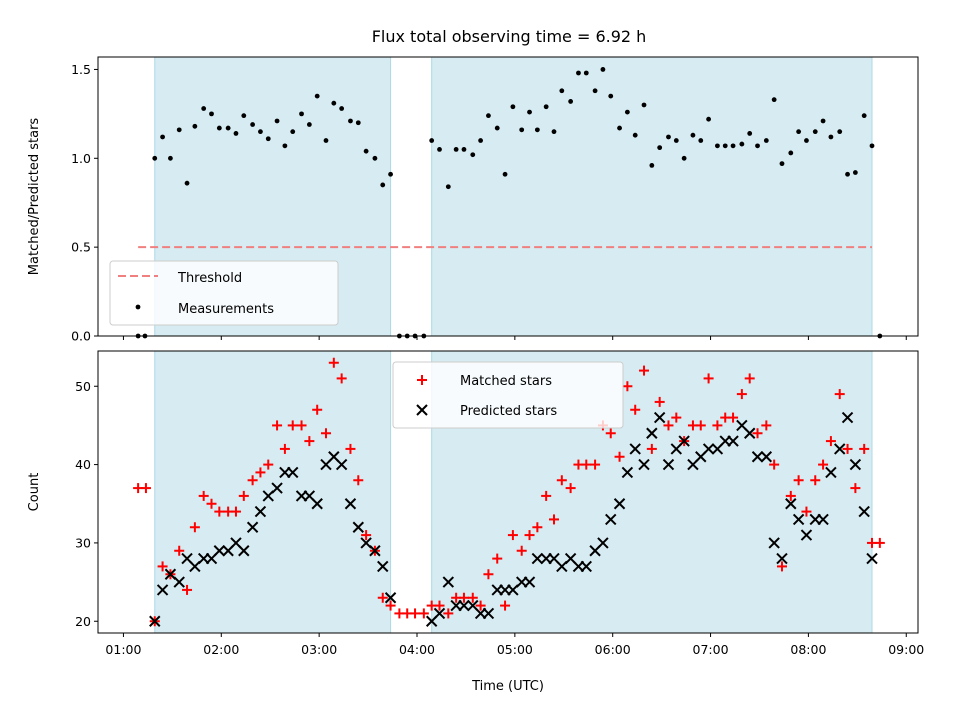 The height and width of the screenshot is (720, 960). Describe the element at coordinates (81, 69) in the screenshot. I see `y-tick-label: 1.5` at that location.